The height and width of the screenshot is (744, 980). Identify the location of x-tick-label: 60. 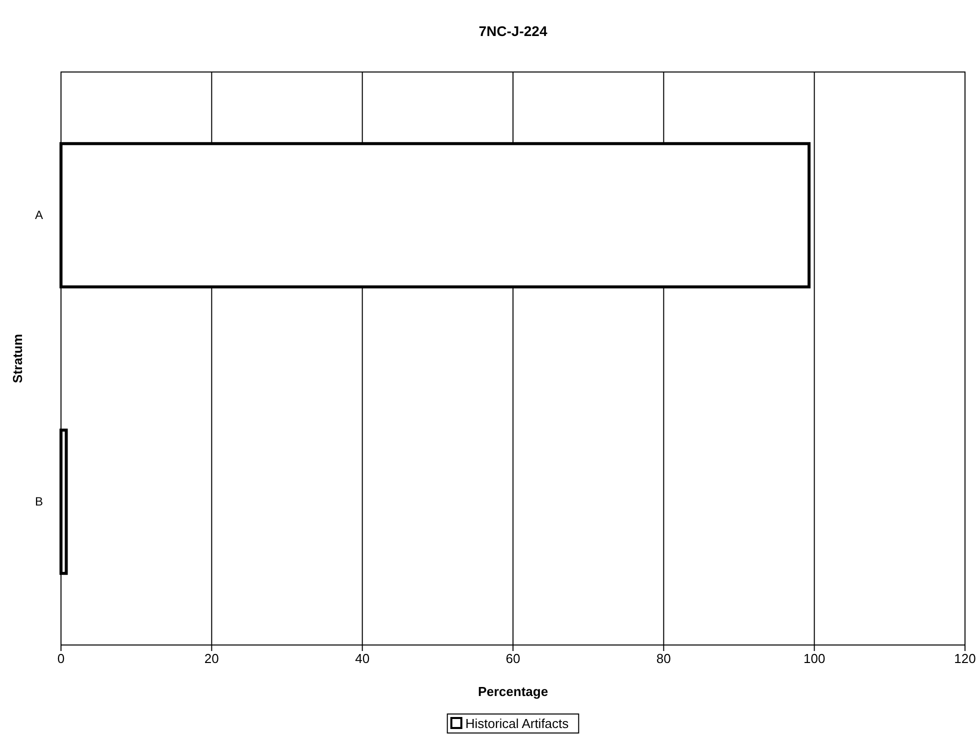
(513, 658).